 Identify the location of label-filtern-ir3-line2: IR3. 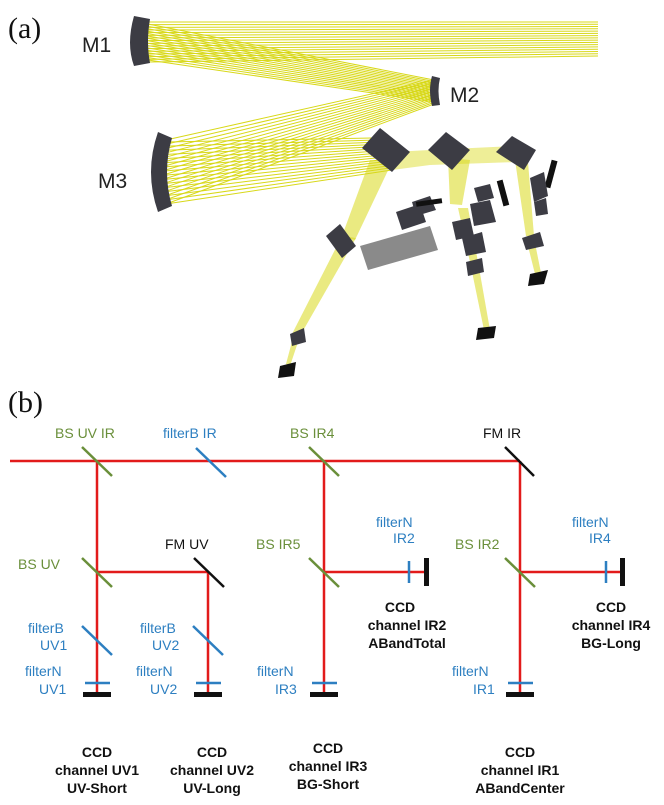
(286, 689).